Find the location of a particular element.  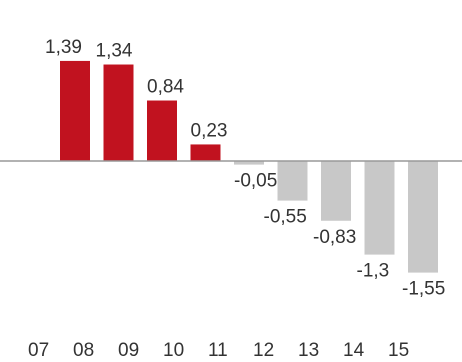

value-label-08: 1,34 is located at coordinates (114, 51).